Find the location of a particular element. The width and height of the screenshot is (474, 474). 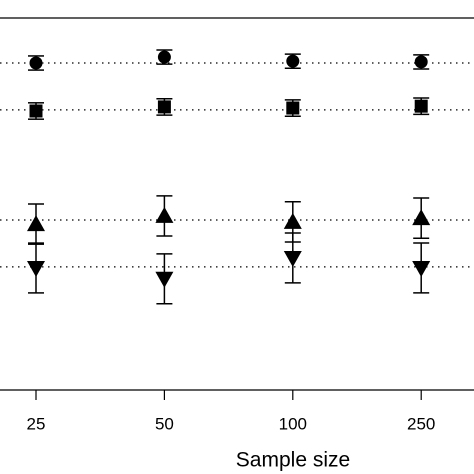

x-axis-title: Sample size is located at coordinates (293, 460).